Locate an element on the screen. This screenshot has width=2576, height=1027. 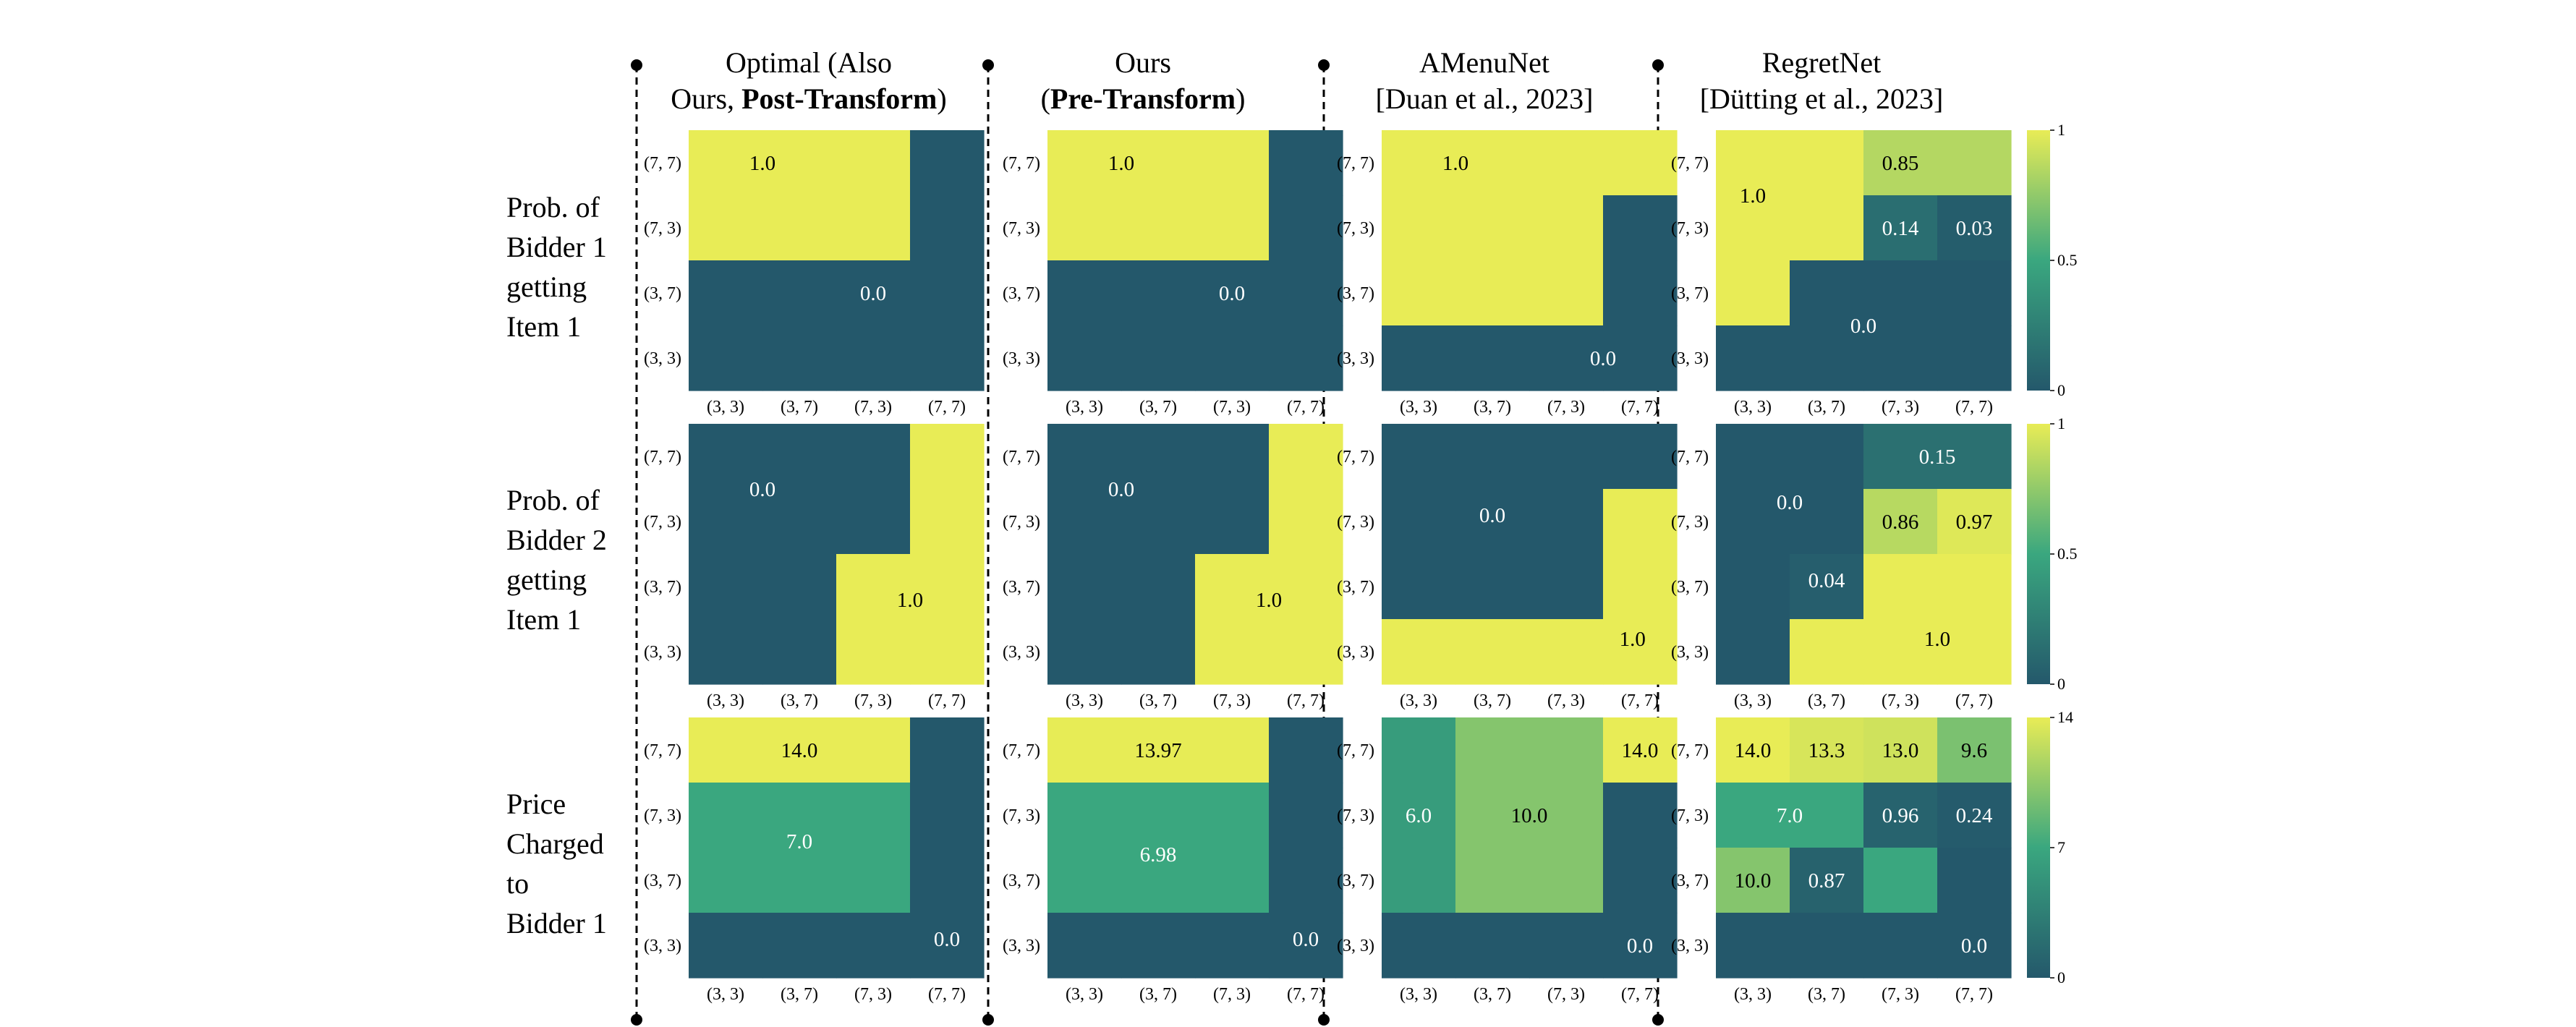
row-label-2-line0: Price is located at coordinates (536, 804).